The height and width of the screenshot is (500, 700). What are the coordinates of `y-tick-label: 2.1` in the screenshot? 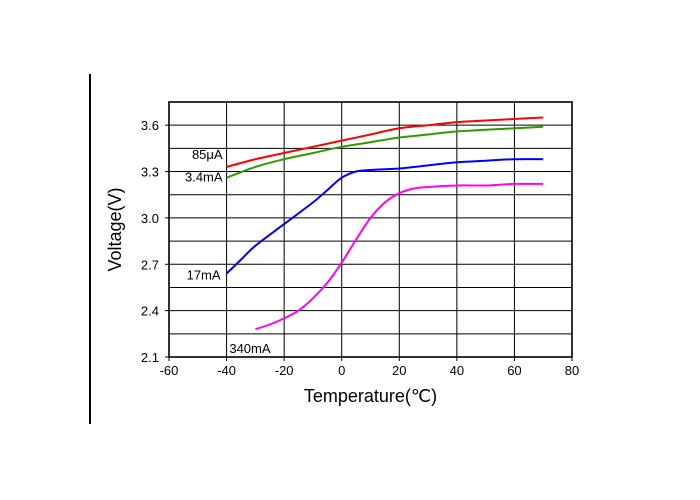 It's located at (150, 357).